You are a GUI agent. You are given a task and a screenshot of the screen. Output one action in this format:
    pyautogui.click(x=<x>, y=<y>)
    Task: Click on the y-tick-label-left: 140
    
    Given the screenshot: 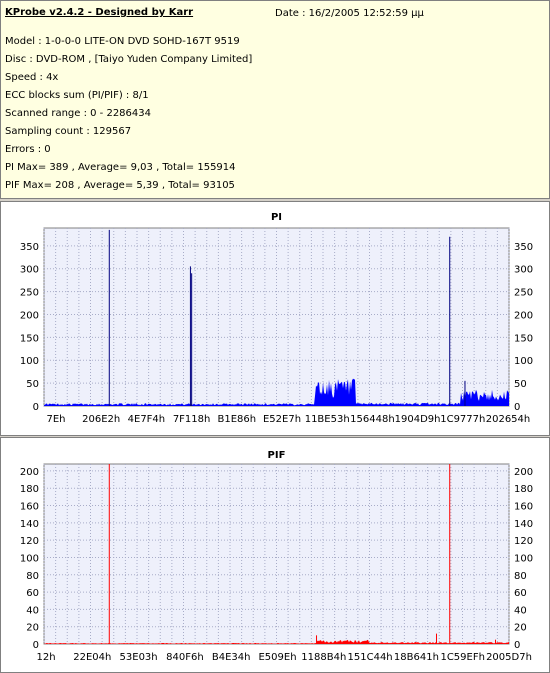 What is the action you would take?
    pyautogui.click(x=29, y=524)
    